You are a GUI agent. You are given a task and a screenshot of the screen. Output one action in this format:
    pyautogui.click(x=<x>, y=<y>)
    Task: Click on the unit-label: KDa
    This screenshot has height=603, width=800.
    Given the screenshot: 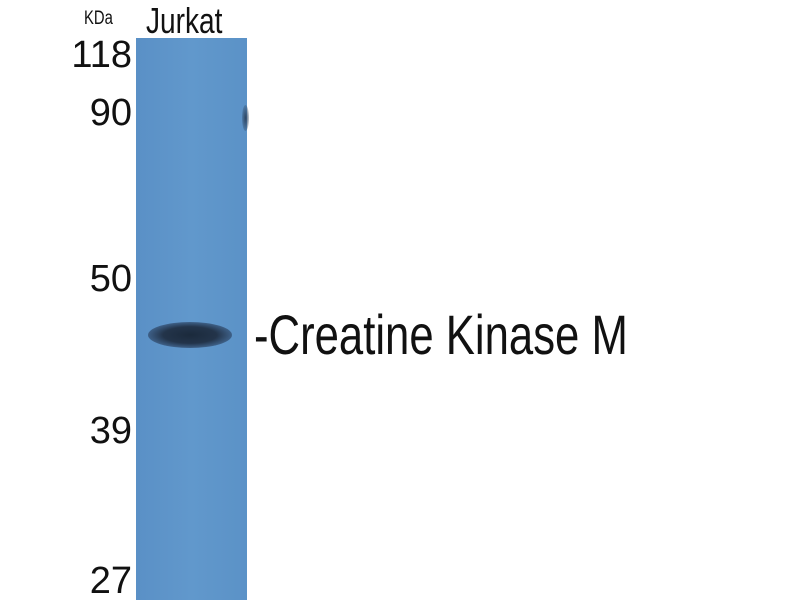 What is the action you would take?
    pyautogui.click(x=98, y=18)
    